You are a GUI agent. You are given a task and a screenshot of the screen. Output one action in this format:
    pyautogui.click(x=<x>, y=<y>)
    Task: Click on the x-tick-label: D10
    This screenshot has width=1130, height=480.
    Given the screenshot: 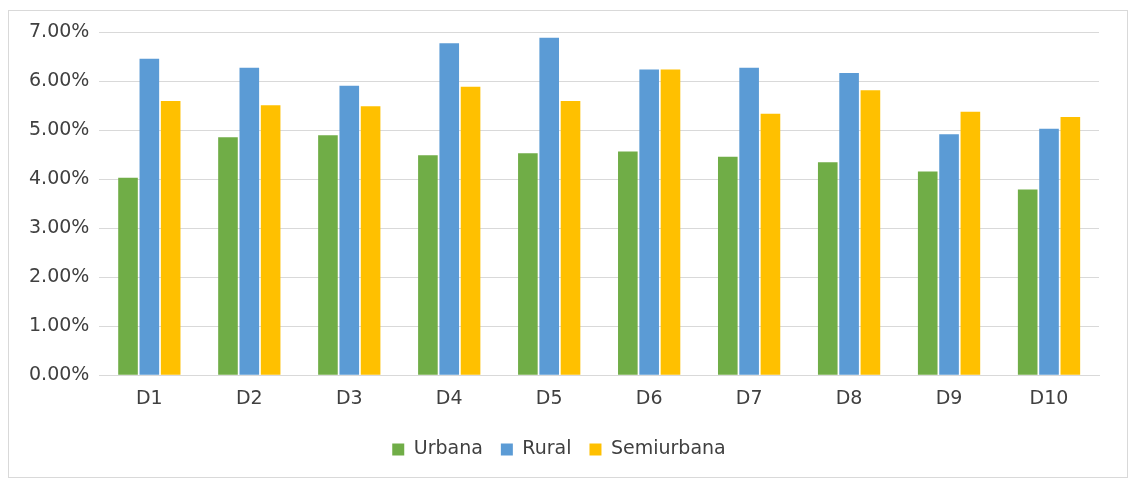 What is the action you would take?
    pyautogui.click(x=1049, y=396)
    